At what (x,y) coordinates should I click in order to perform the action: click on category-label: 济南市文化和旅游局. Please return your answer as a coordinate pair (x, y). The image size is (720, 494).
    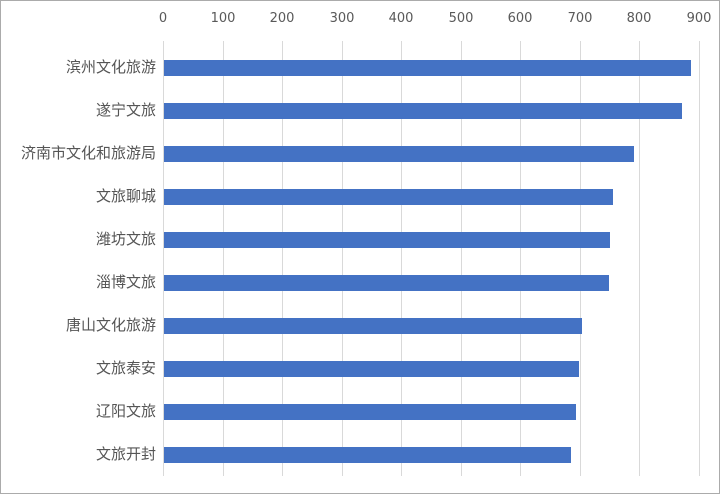
    Looking at the image, I should click on (88, 153).